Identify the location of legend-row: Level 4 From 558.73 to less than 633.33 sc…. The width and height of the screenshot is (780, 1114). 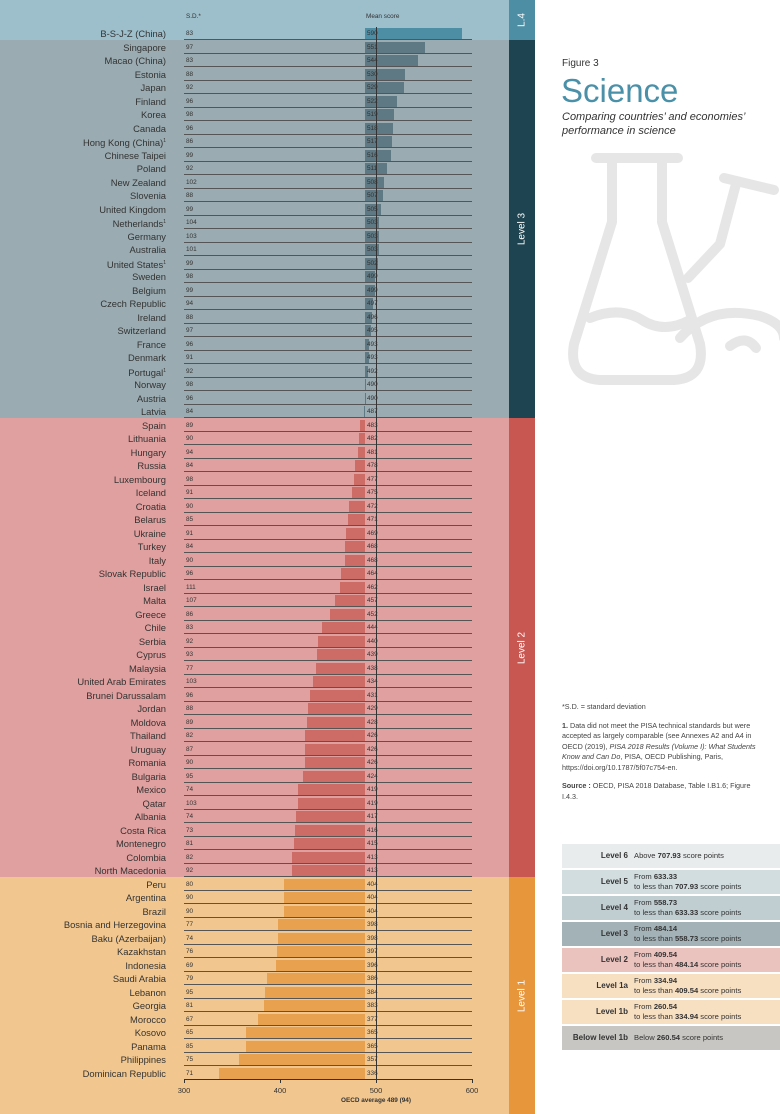
(671, 908).